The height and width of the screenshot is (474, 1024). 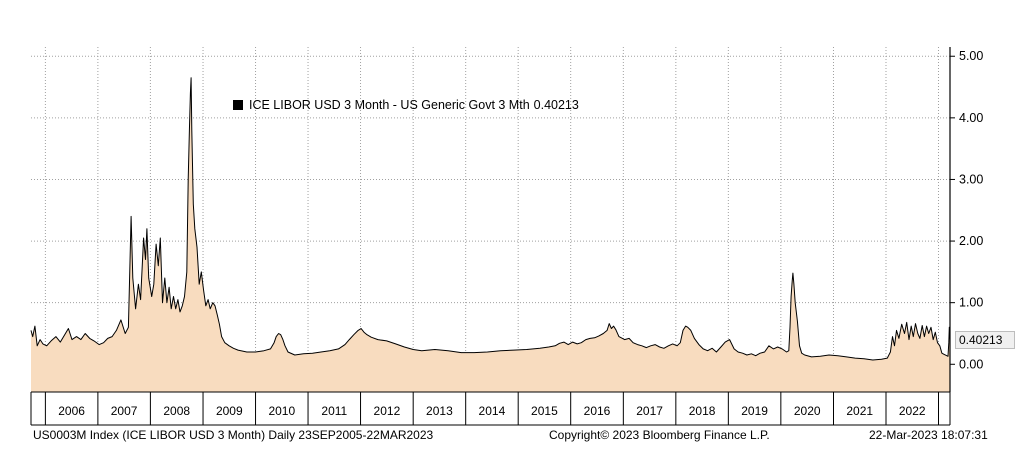 I want to click on x-tick-label: 2022, so click(x=912, y=411).